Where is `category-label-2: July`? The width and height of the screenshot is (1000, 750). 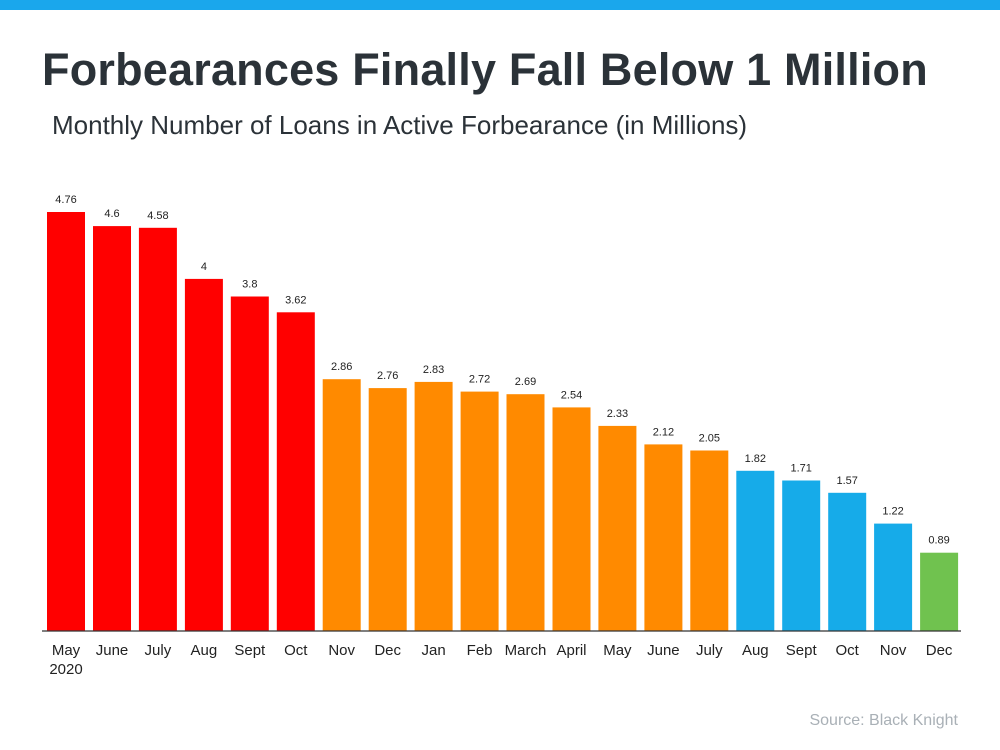 category-label-2: July is located at coordinates (158, 650).